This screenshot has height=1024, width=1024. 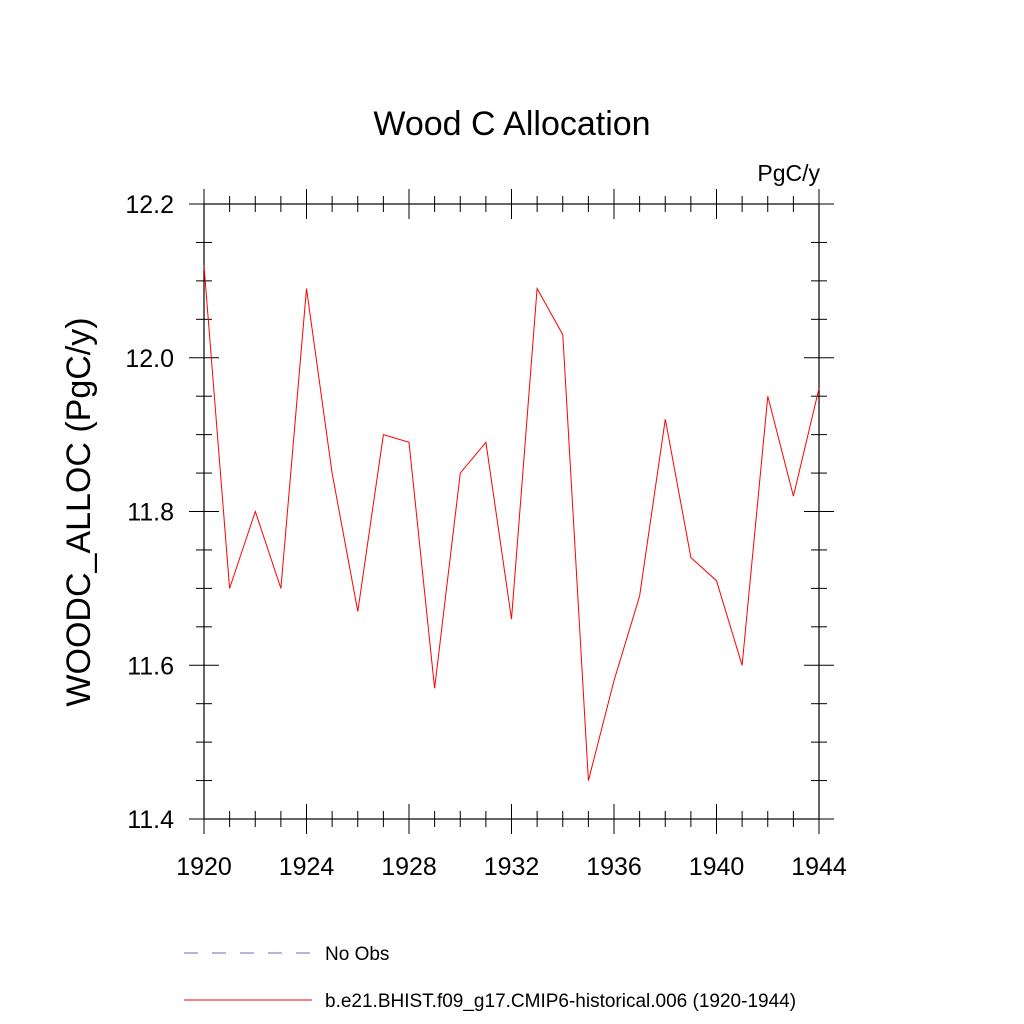 I want to click on y-tick-label: 12.0, so click(x=149, y=359).